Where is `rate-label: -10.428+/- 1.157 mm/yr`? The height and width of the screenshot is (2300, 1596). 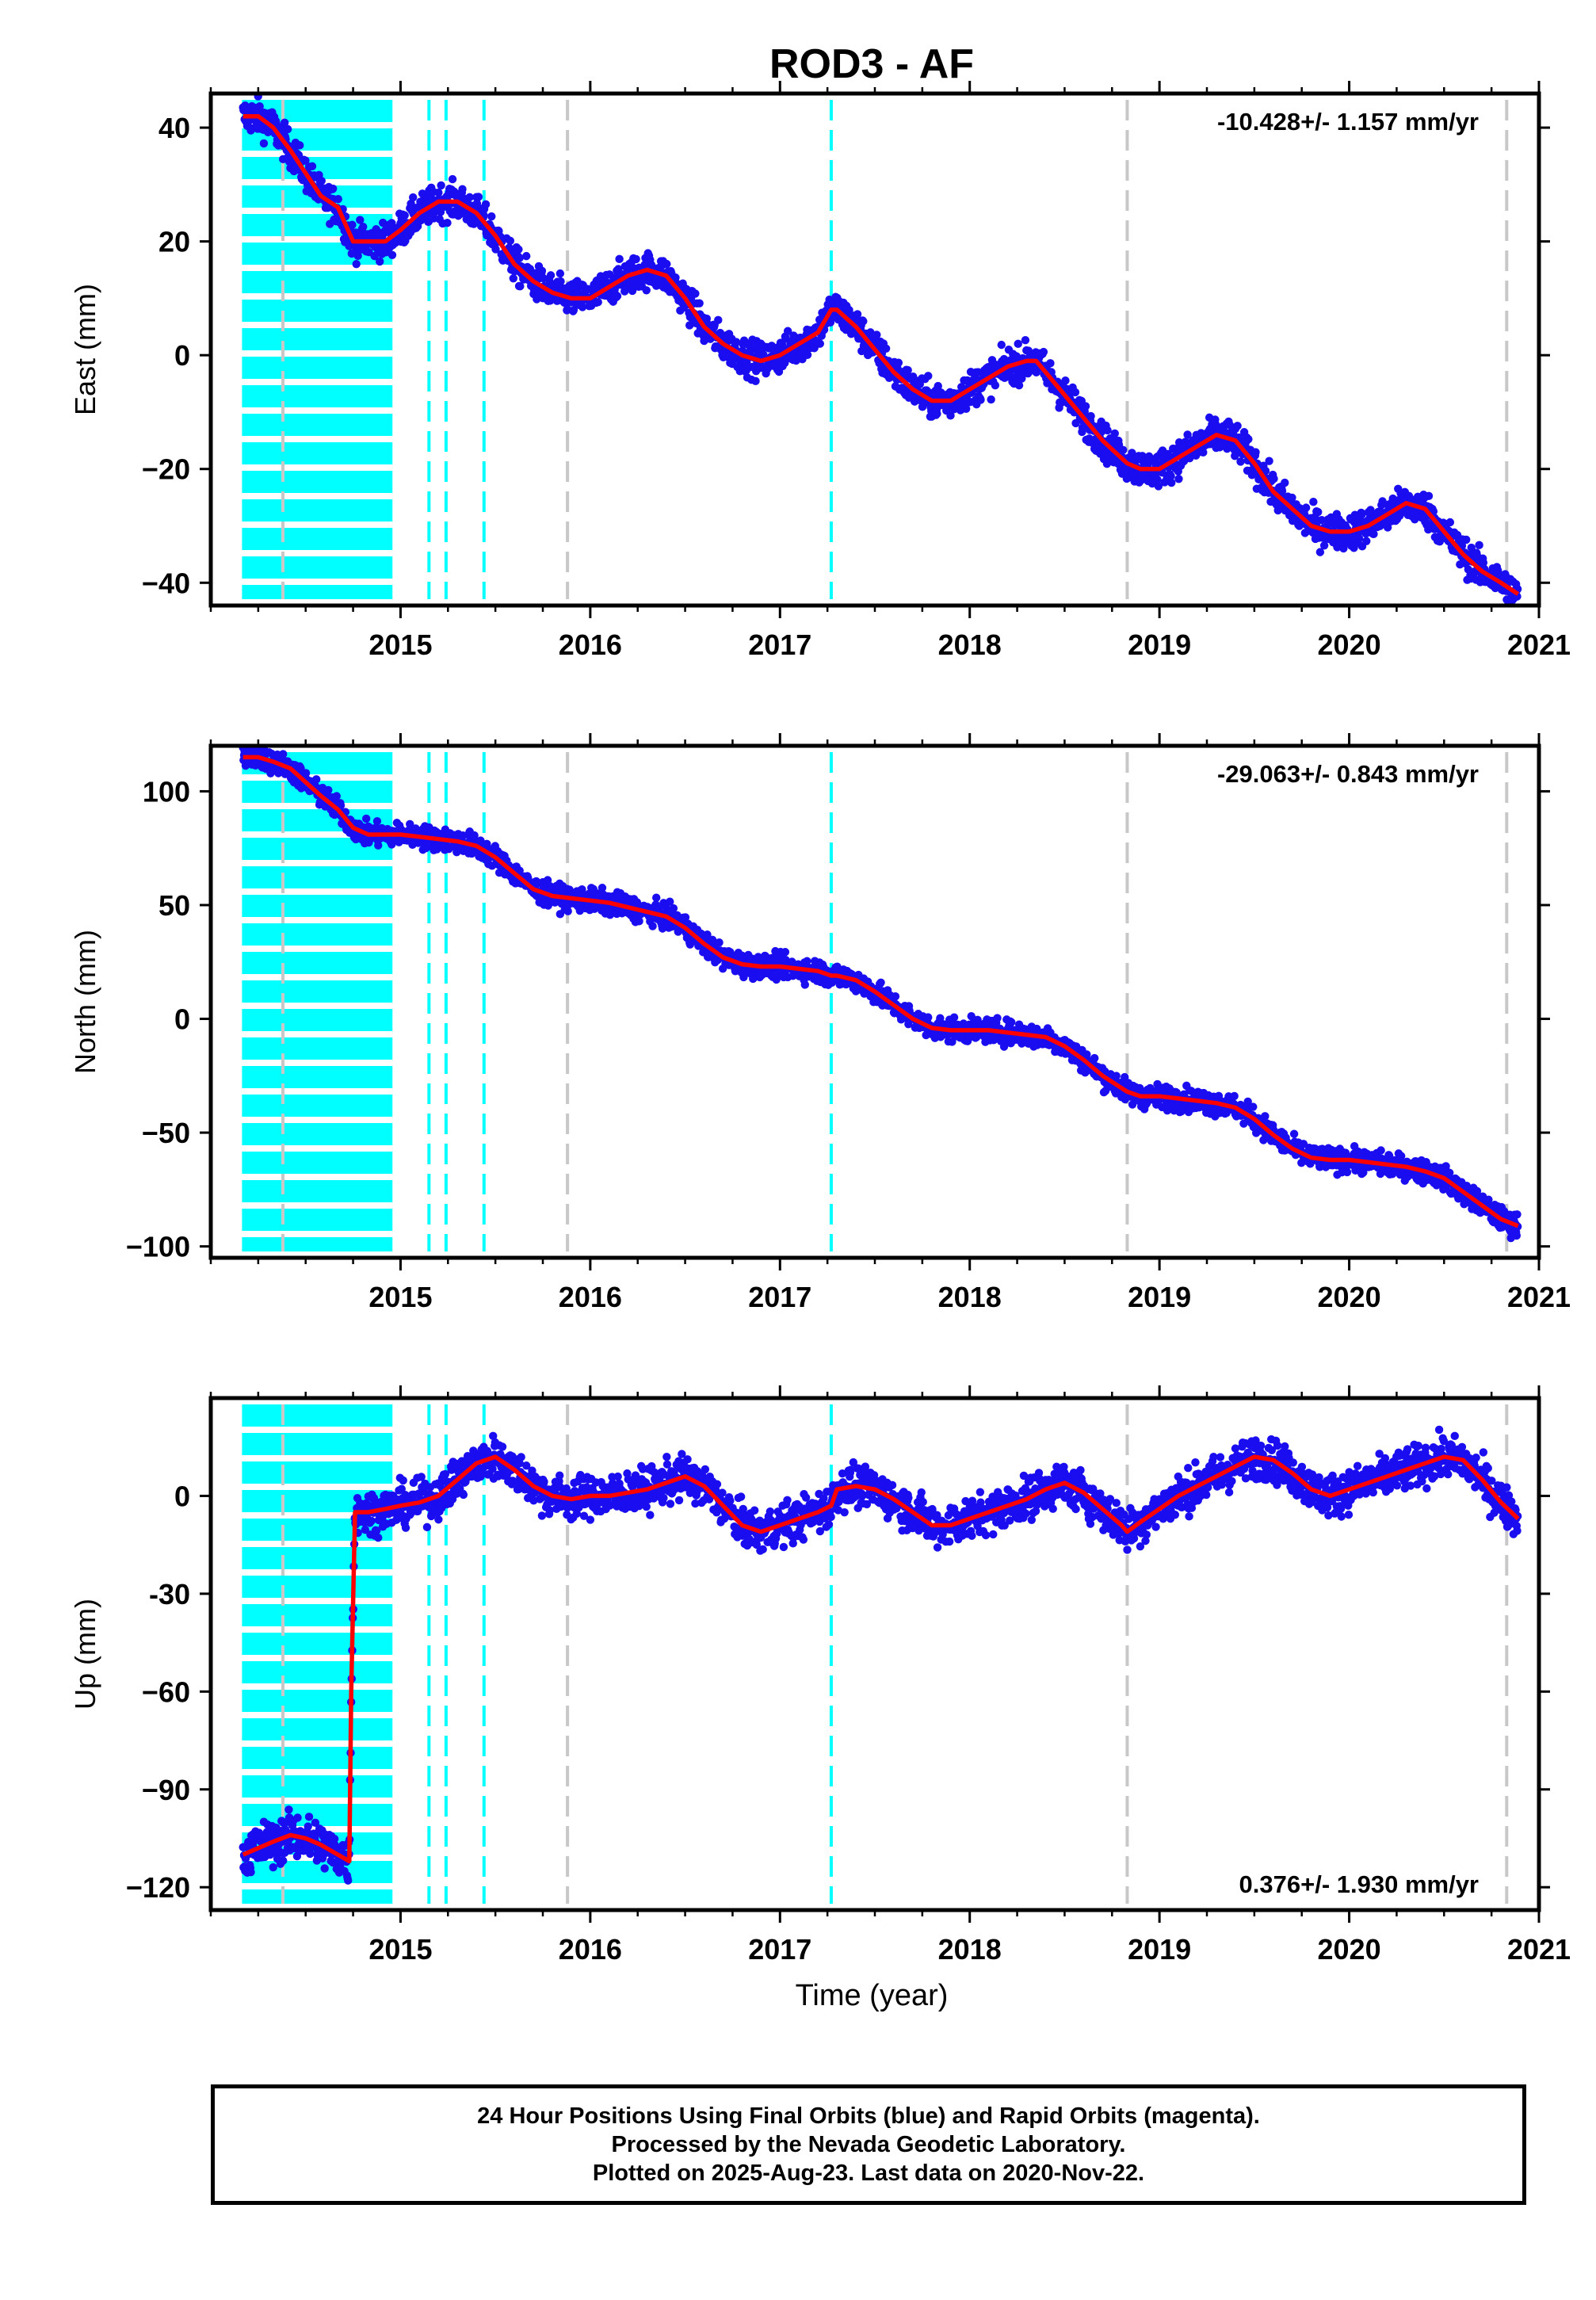
rate-label: -10.428+/- 1.157 mm/yr is located at coordinates (1348, 122).